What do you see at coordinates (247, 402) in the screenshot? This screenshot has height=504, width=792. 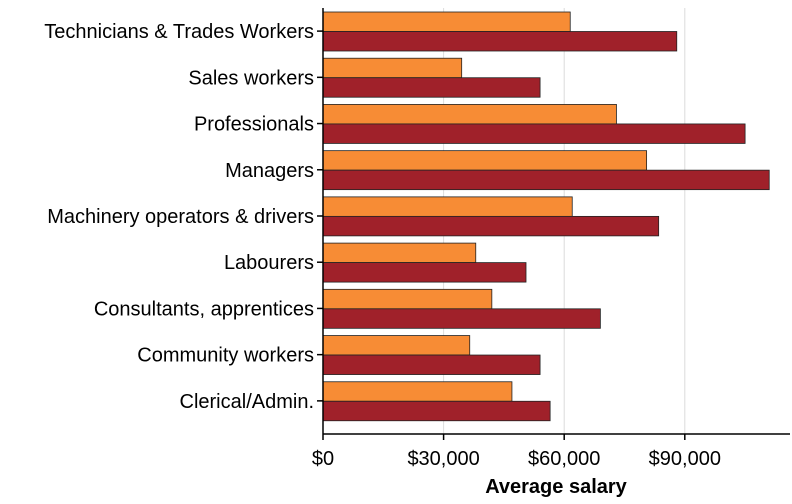 I see `category-label: Clerical/Admin.` at bounding box center [247, 402].